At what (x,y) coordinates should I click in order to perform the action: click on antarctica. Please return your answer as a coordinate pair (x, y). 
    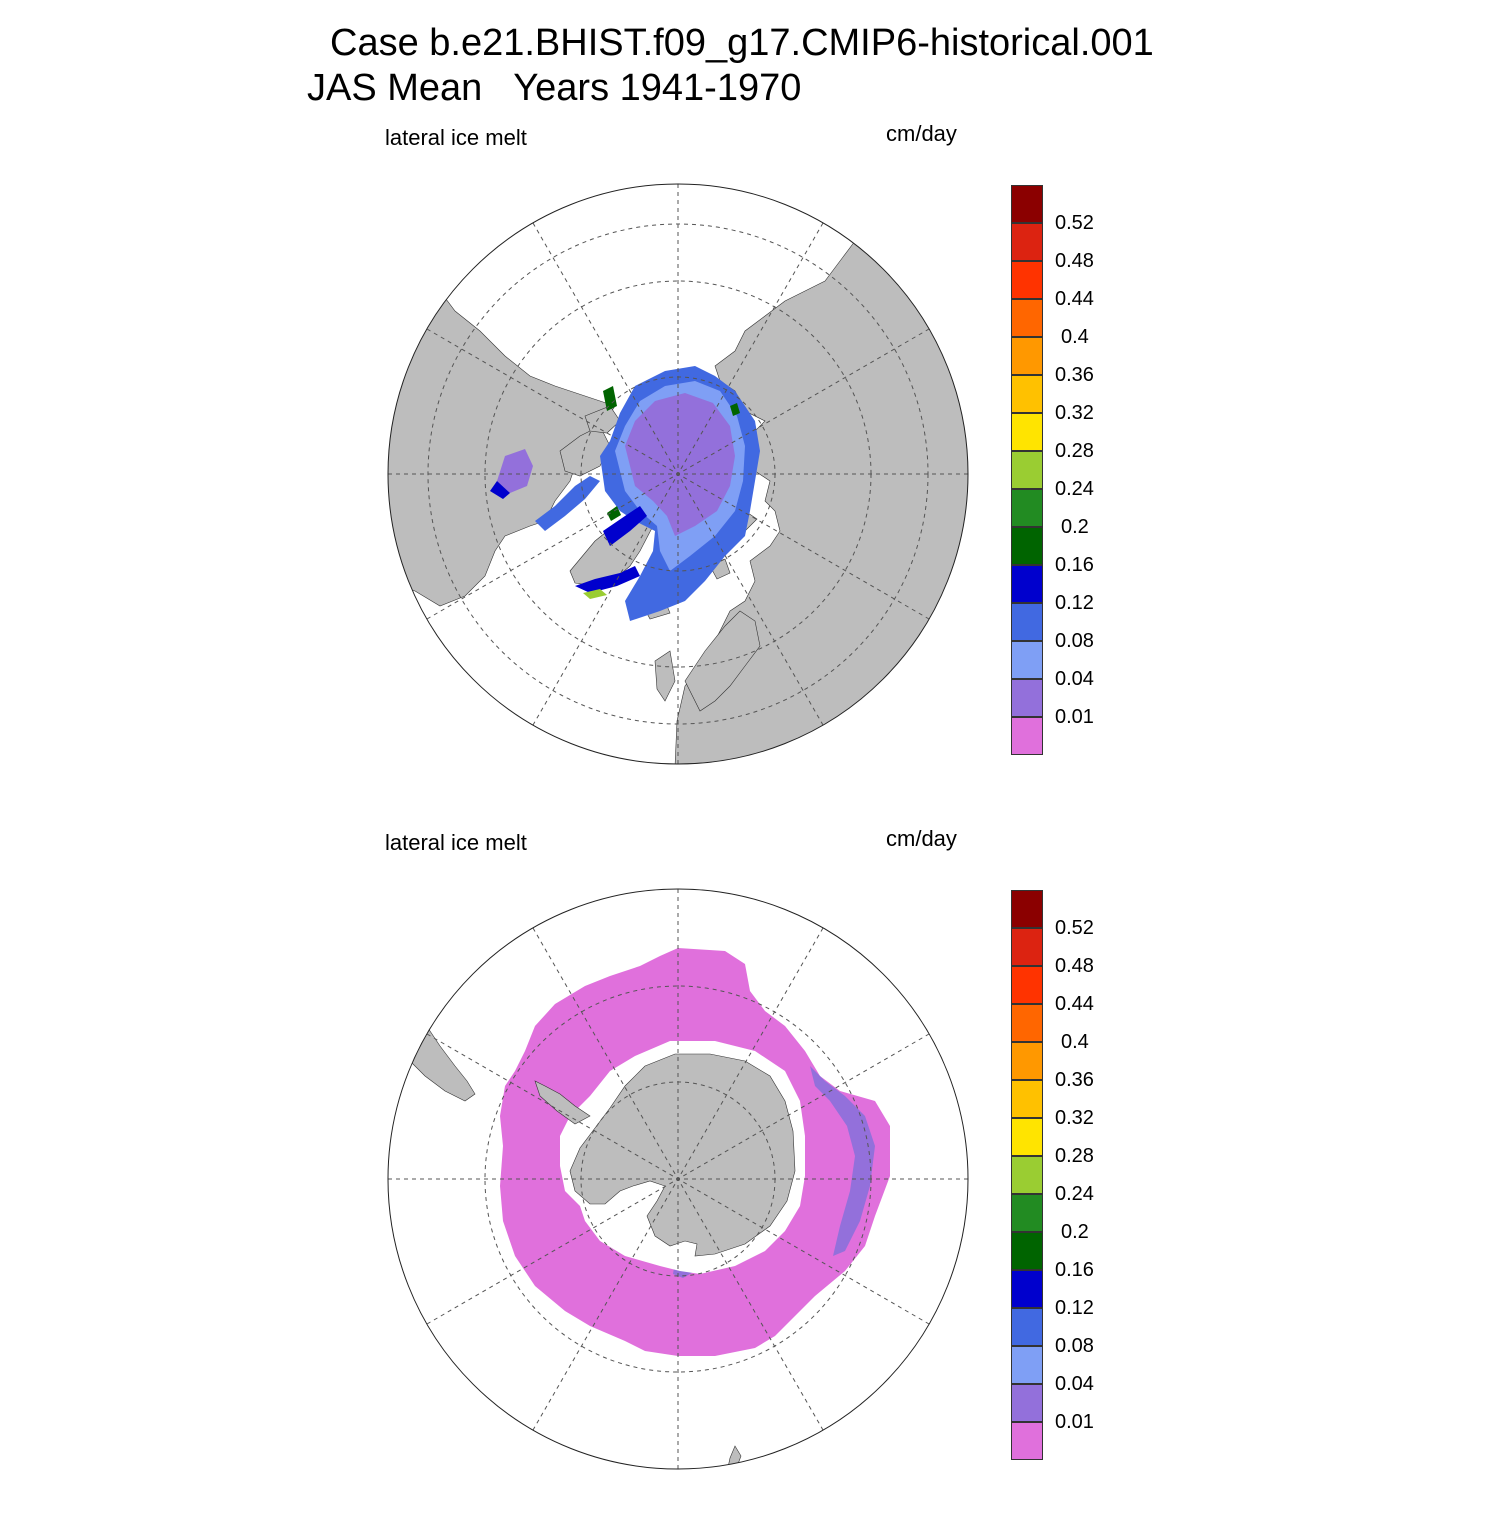
    Looking at the image, I should click on (682, 1155).